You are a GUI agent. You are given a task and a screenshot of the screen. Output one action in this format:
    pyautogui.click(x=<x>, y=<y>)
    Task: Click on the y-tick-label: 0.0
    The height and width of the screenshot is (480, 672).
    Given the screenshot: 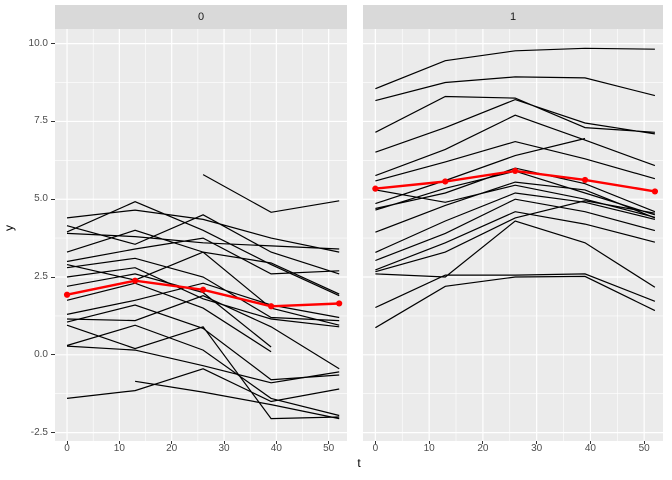 What is the action you would take?
    pyautogui.click(x=41, y=354)
    